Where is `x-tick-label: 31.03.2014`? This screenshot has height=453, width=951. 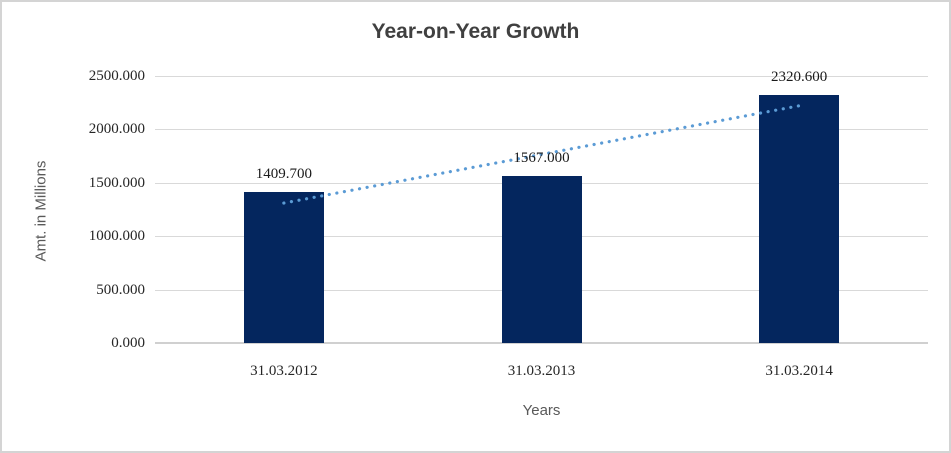 x-tick-label: 31.03.2014 is located at coordinates (799, 371).